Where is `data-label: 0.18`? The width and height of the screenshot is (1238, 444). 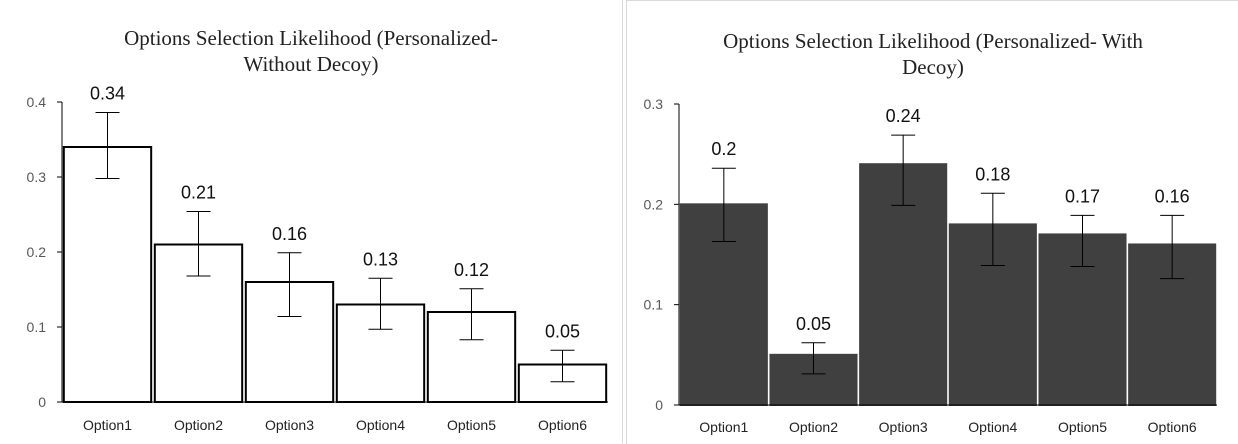 data-label: 0.18 is located at coordinates (992, 174).